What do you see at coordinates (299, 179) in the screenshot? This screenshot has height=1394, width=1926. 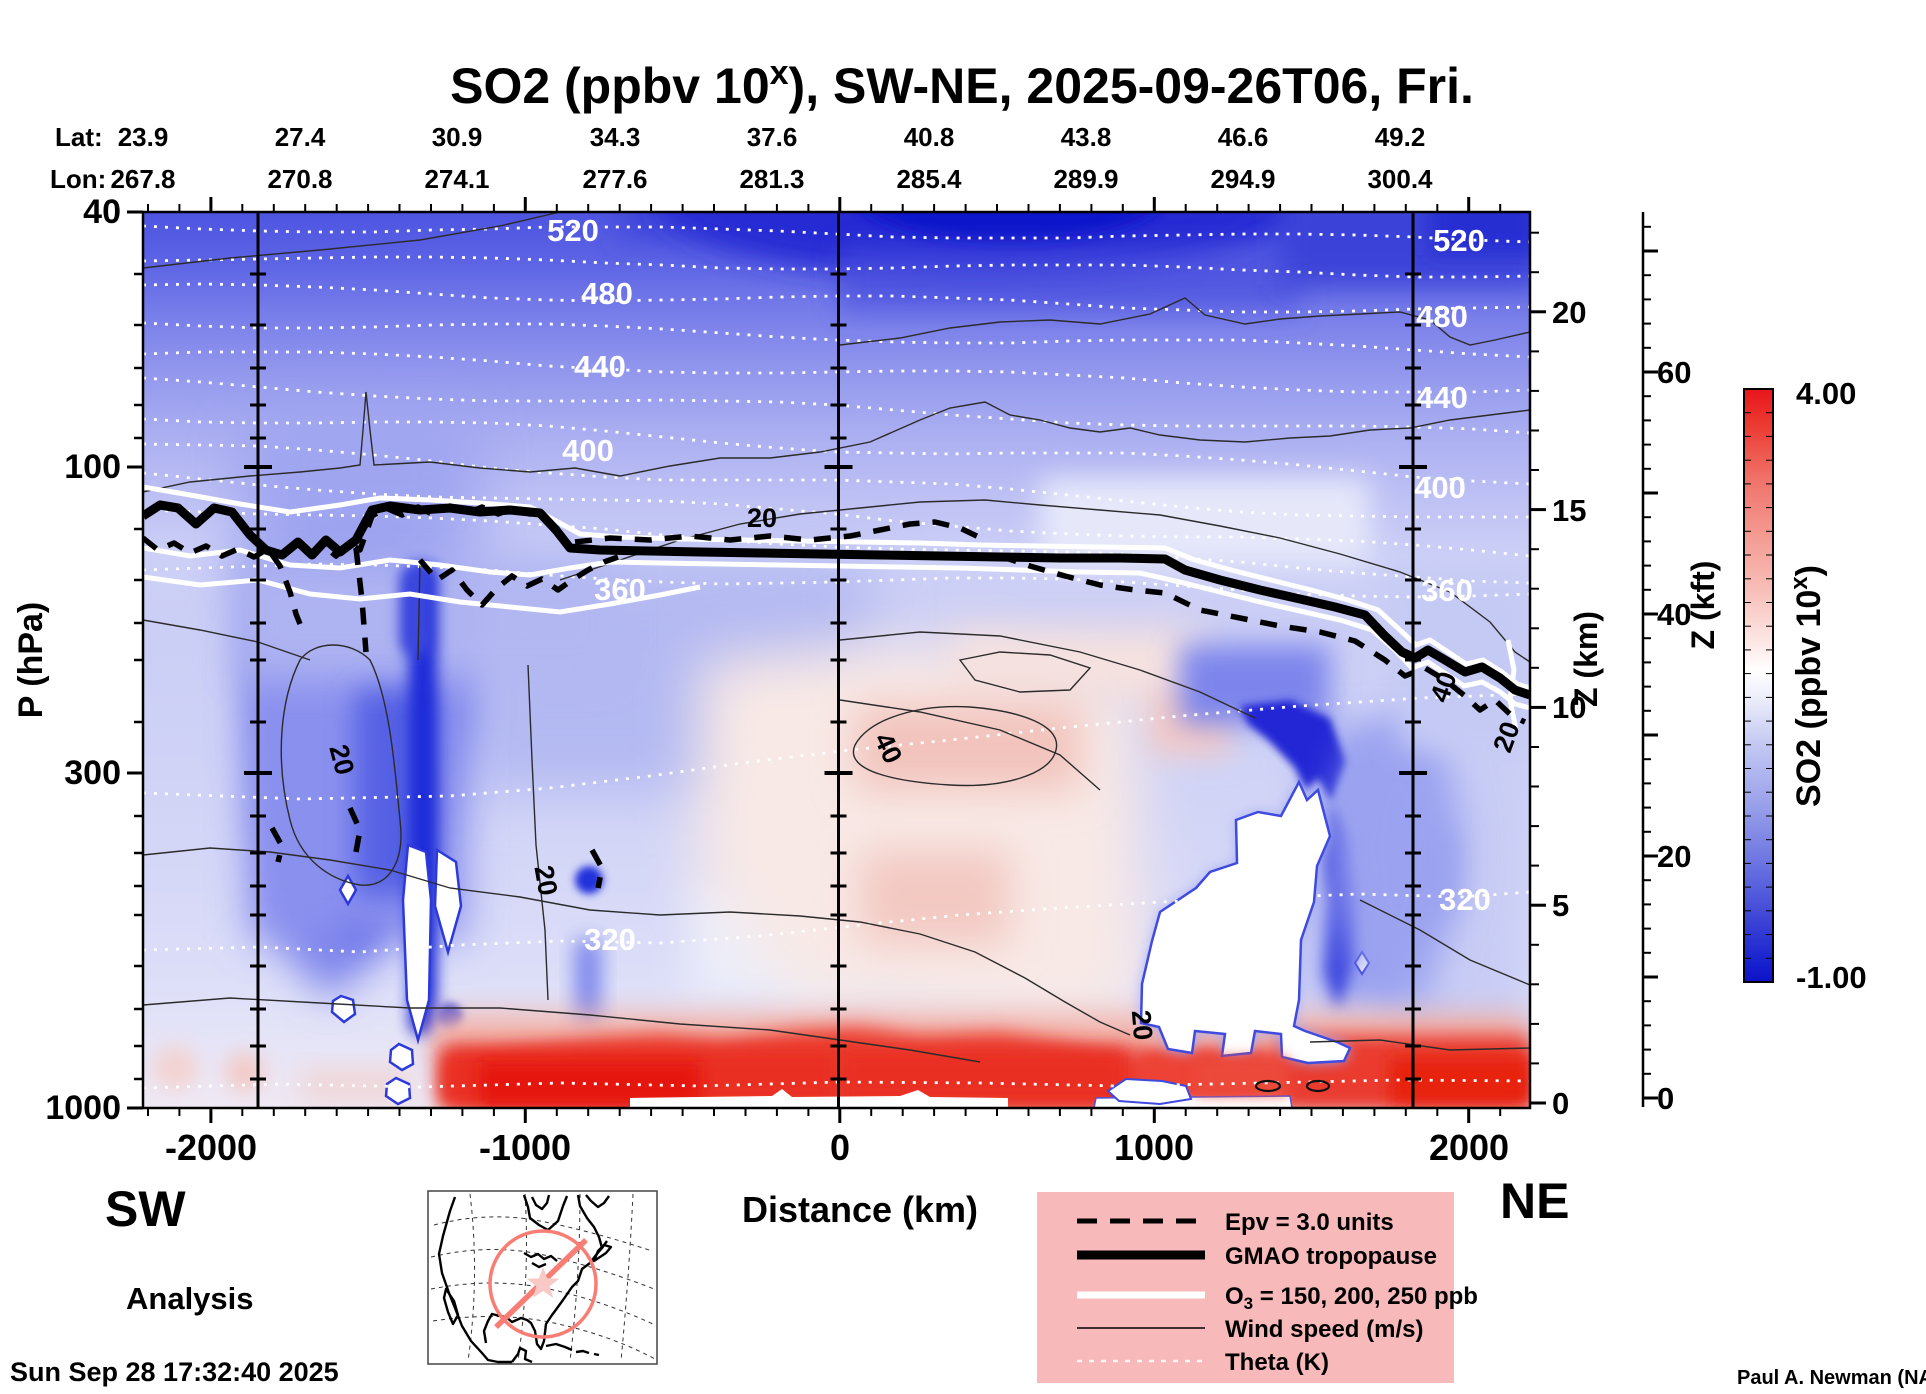 I see `svg-text: 270.8` at bounding box center [299, 179].